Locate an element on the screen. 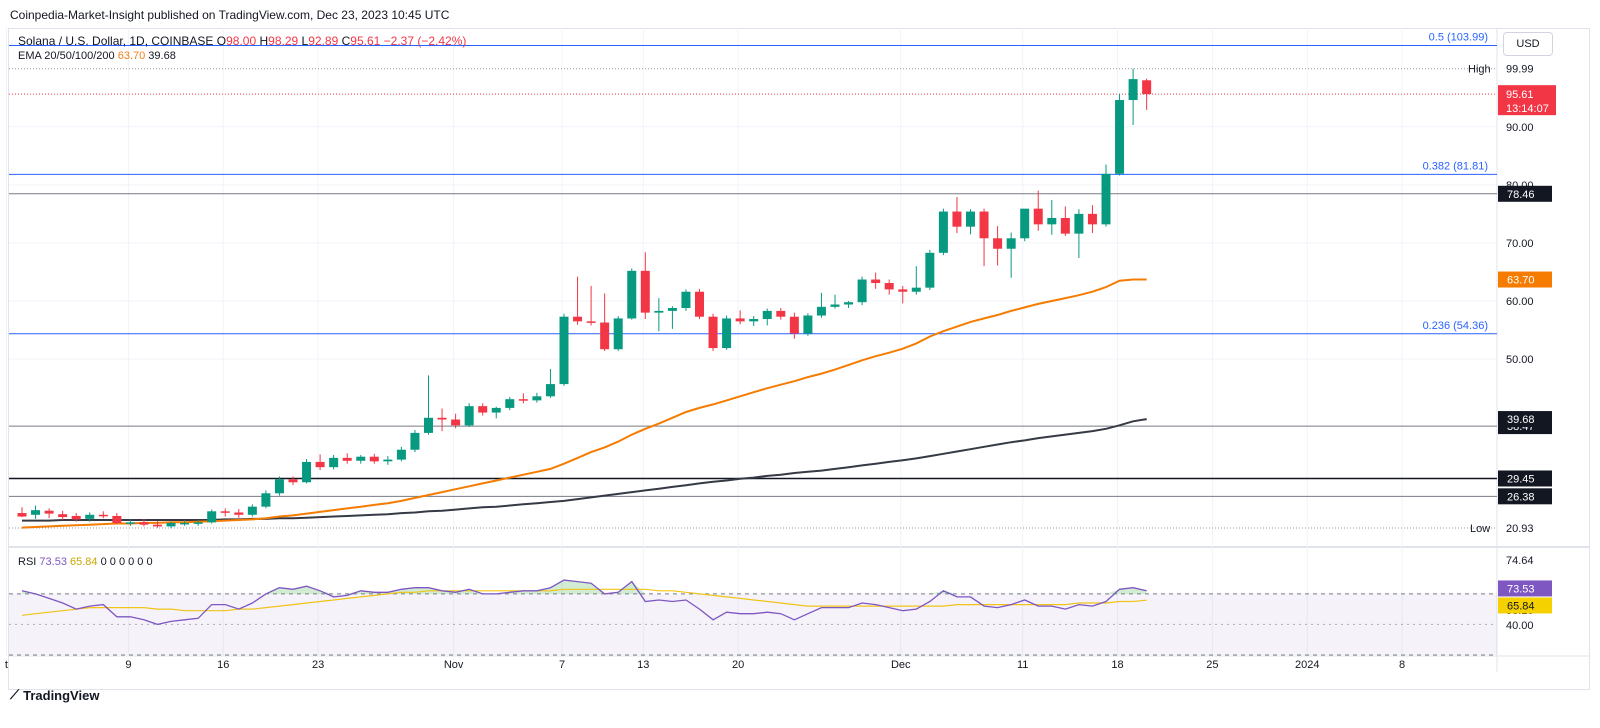 The height and width of the screenshot is (728, 1600). last-price-tag is located at coordinates (1527, 100).